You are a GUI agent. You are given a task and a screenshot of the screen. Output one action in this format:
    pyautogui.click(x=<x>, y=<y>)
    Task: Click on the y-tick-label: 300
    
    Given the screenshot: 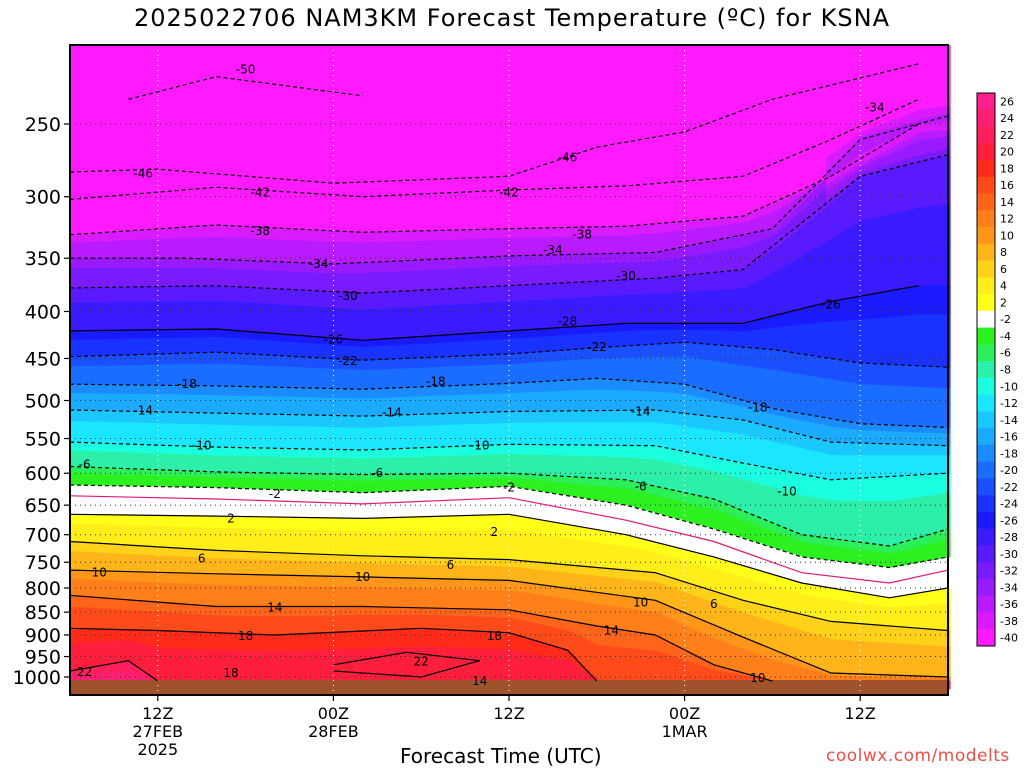 What is the action you would take?
    pyautogui.click(x=43, y=198)
    